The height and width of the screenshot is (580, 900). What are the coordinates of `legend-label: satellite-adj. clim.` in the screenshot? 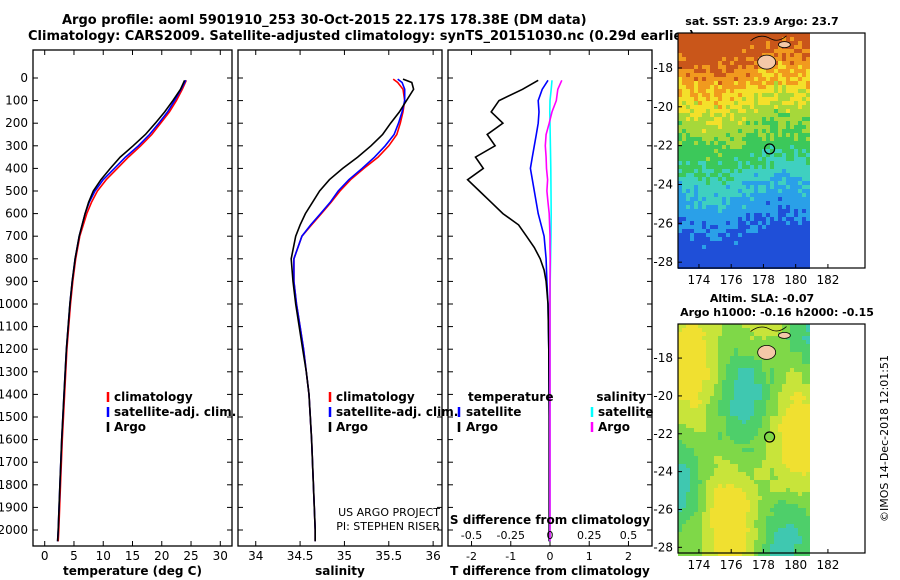 It's located at (397, 412).